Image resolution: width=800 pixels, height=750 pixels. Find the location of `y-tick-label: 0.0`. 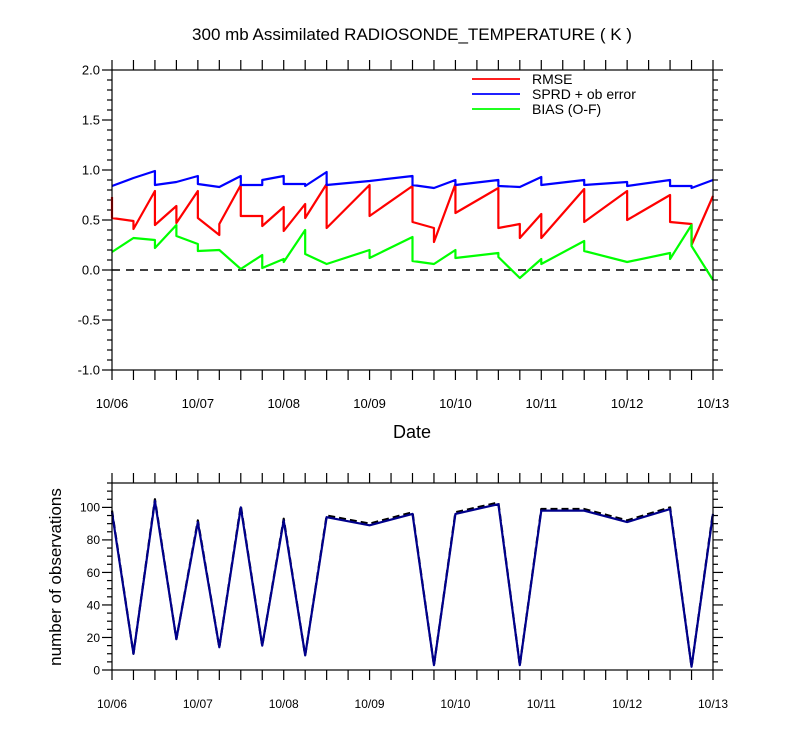

y-tick-label: 0.0 is located at coordinates (91, 270).